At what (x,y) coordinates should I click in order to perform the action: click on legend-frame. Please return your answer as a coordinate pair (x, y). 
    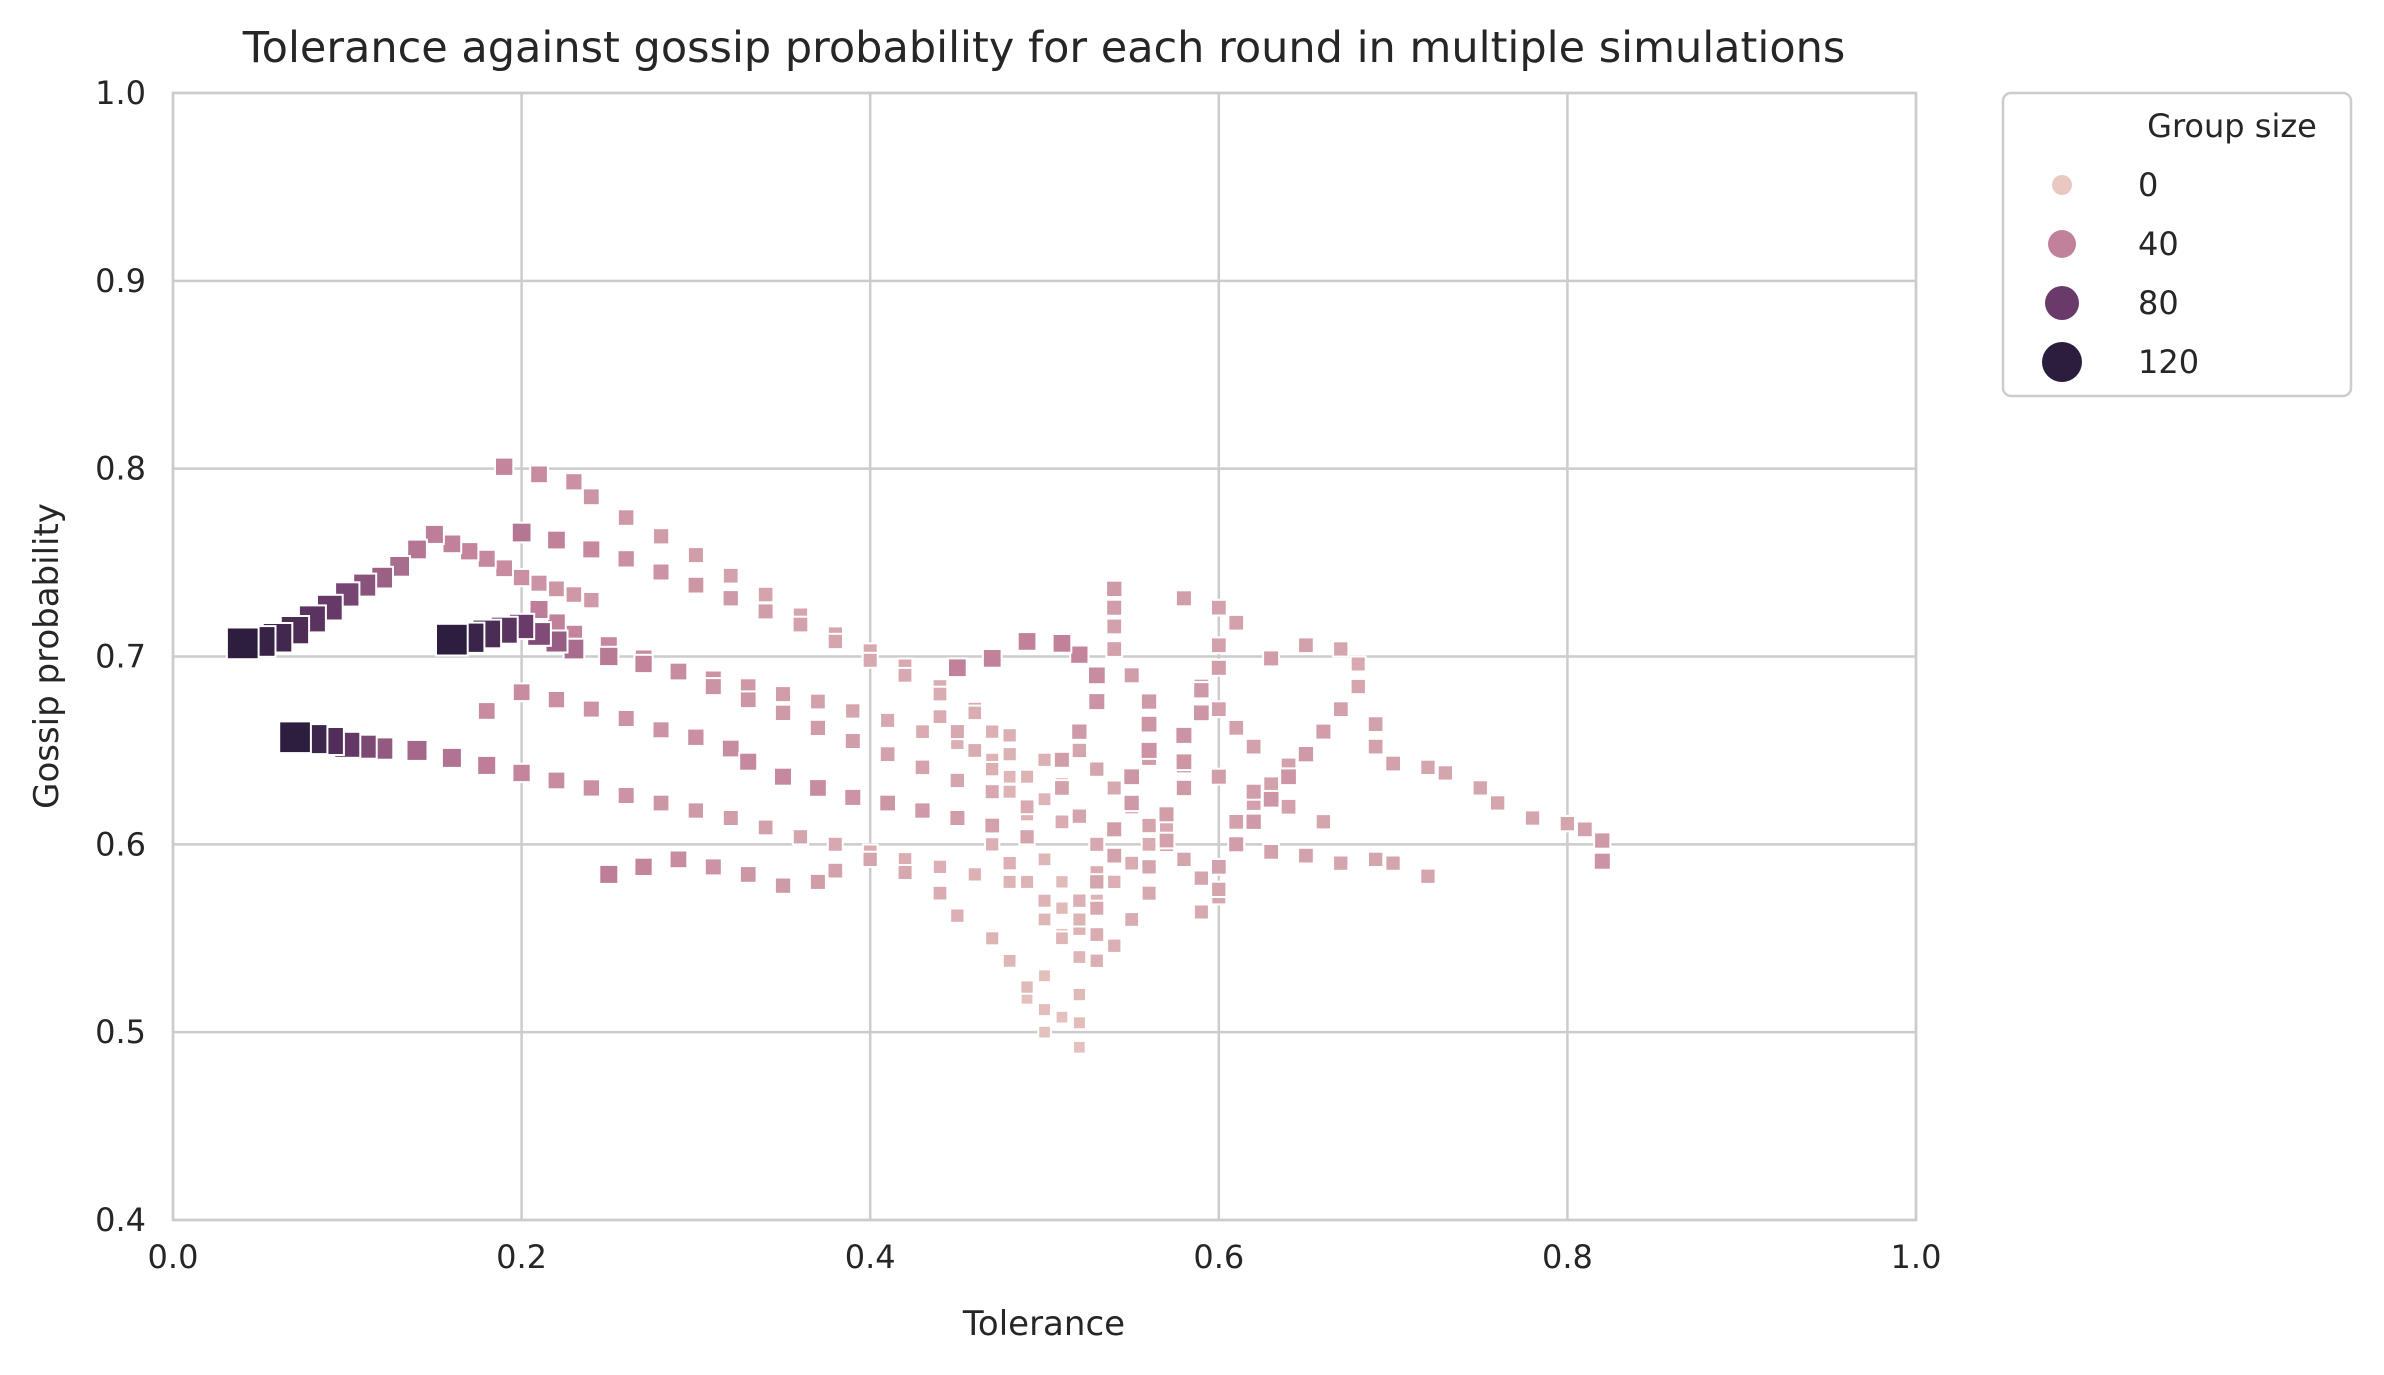
    Looking at the image, I should click on (2177, 244).